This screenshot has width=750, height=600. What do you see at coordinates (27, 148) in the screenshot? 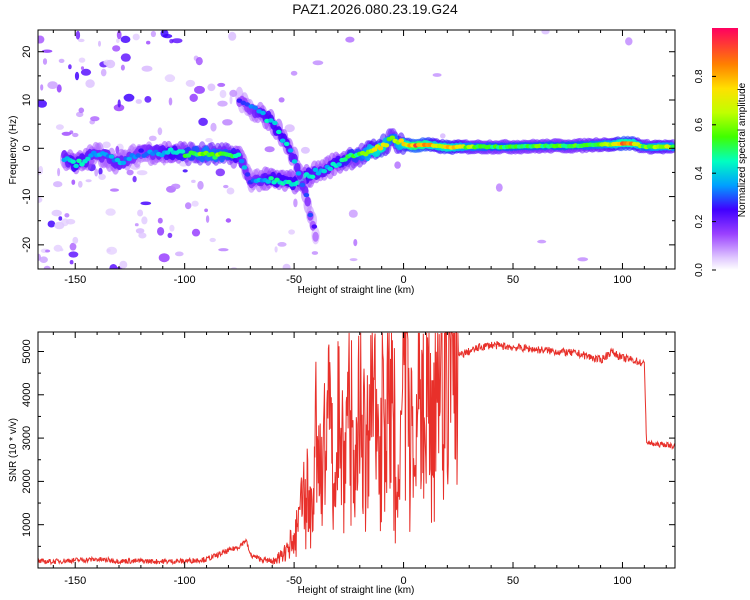
I see `y-tick-label: 0` at bounding box center [27, 148].